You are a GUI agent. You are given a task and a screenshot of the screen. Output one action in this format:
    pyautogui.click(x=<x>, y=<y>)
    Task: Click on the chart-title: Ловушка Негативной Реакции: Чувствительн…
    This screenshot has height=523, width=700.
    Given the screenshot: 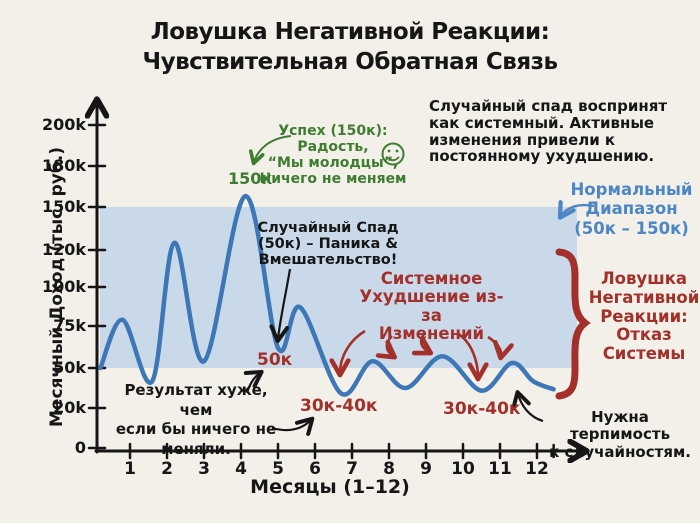 What is the action you would take?
    pyautogui.click(x=350, y=47)
    